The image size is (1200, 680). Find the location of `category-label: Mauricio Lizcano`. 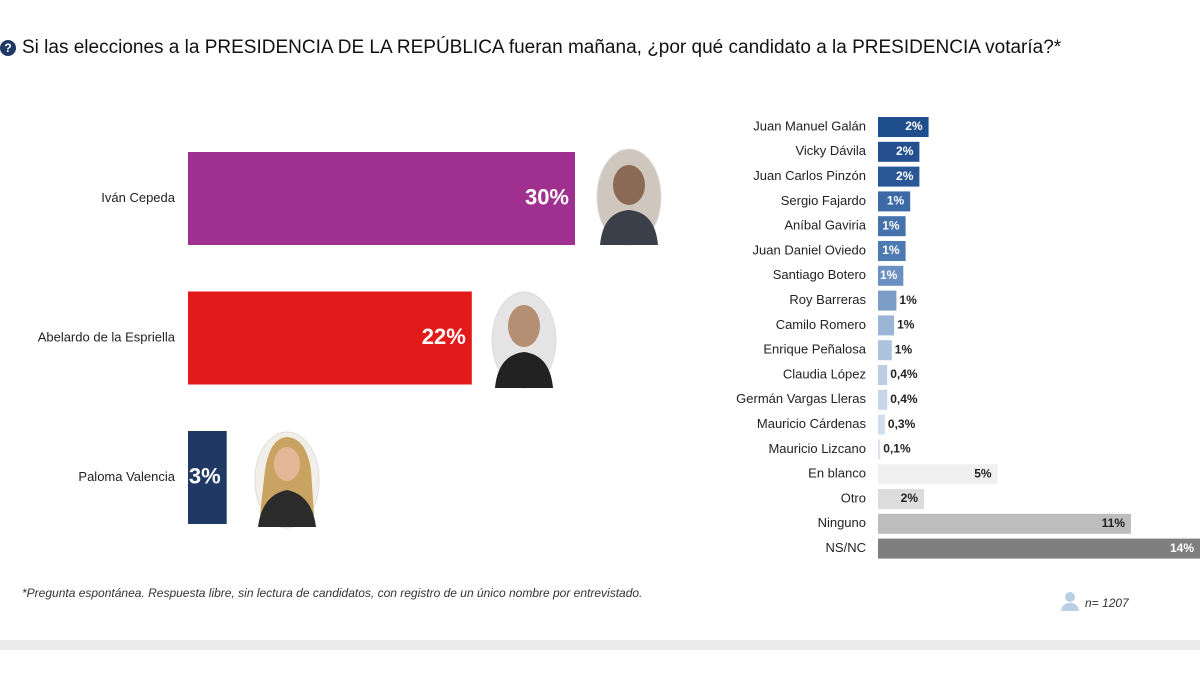

category-label: Mauricio Lizcano is located at coordinates (817, 448).